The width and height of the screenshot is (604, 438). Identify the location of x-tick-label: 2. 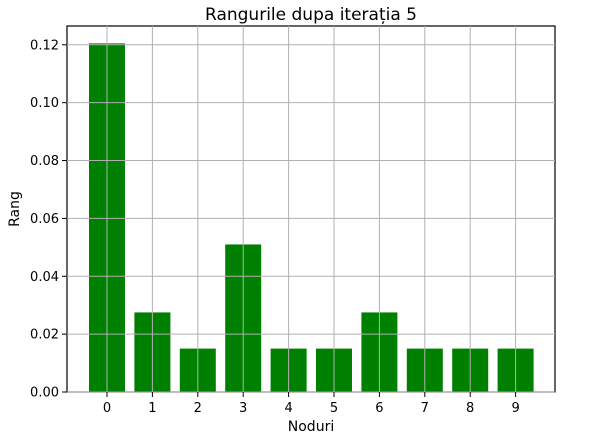
(198, 408).